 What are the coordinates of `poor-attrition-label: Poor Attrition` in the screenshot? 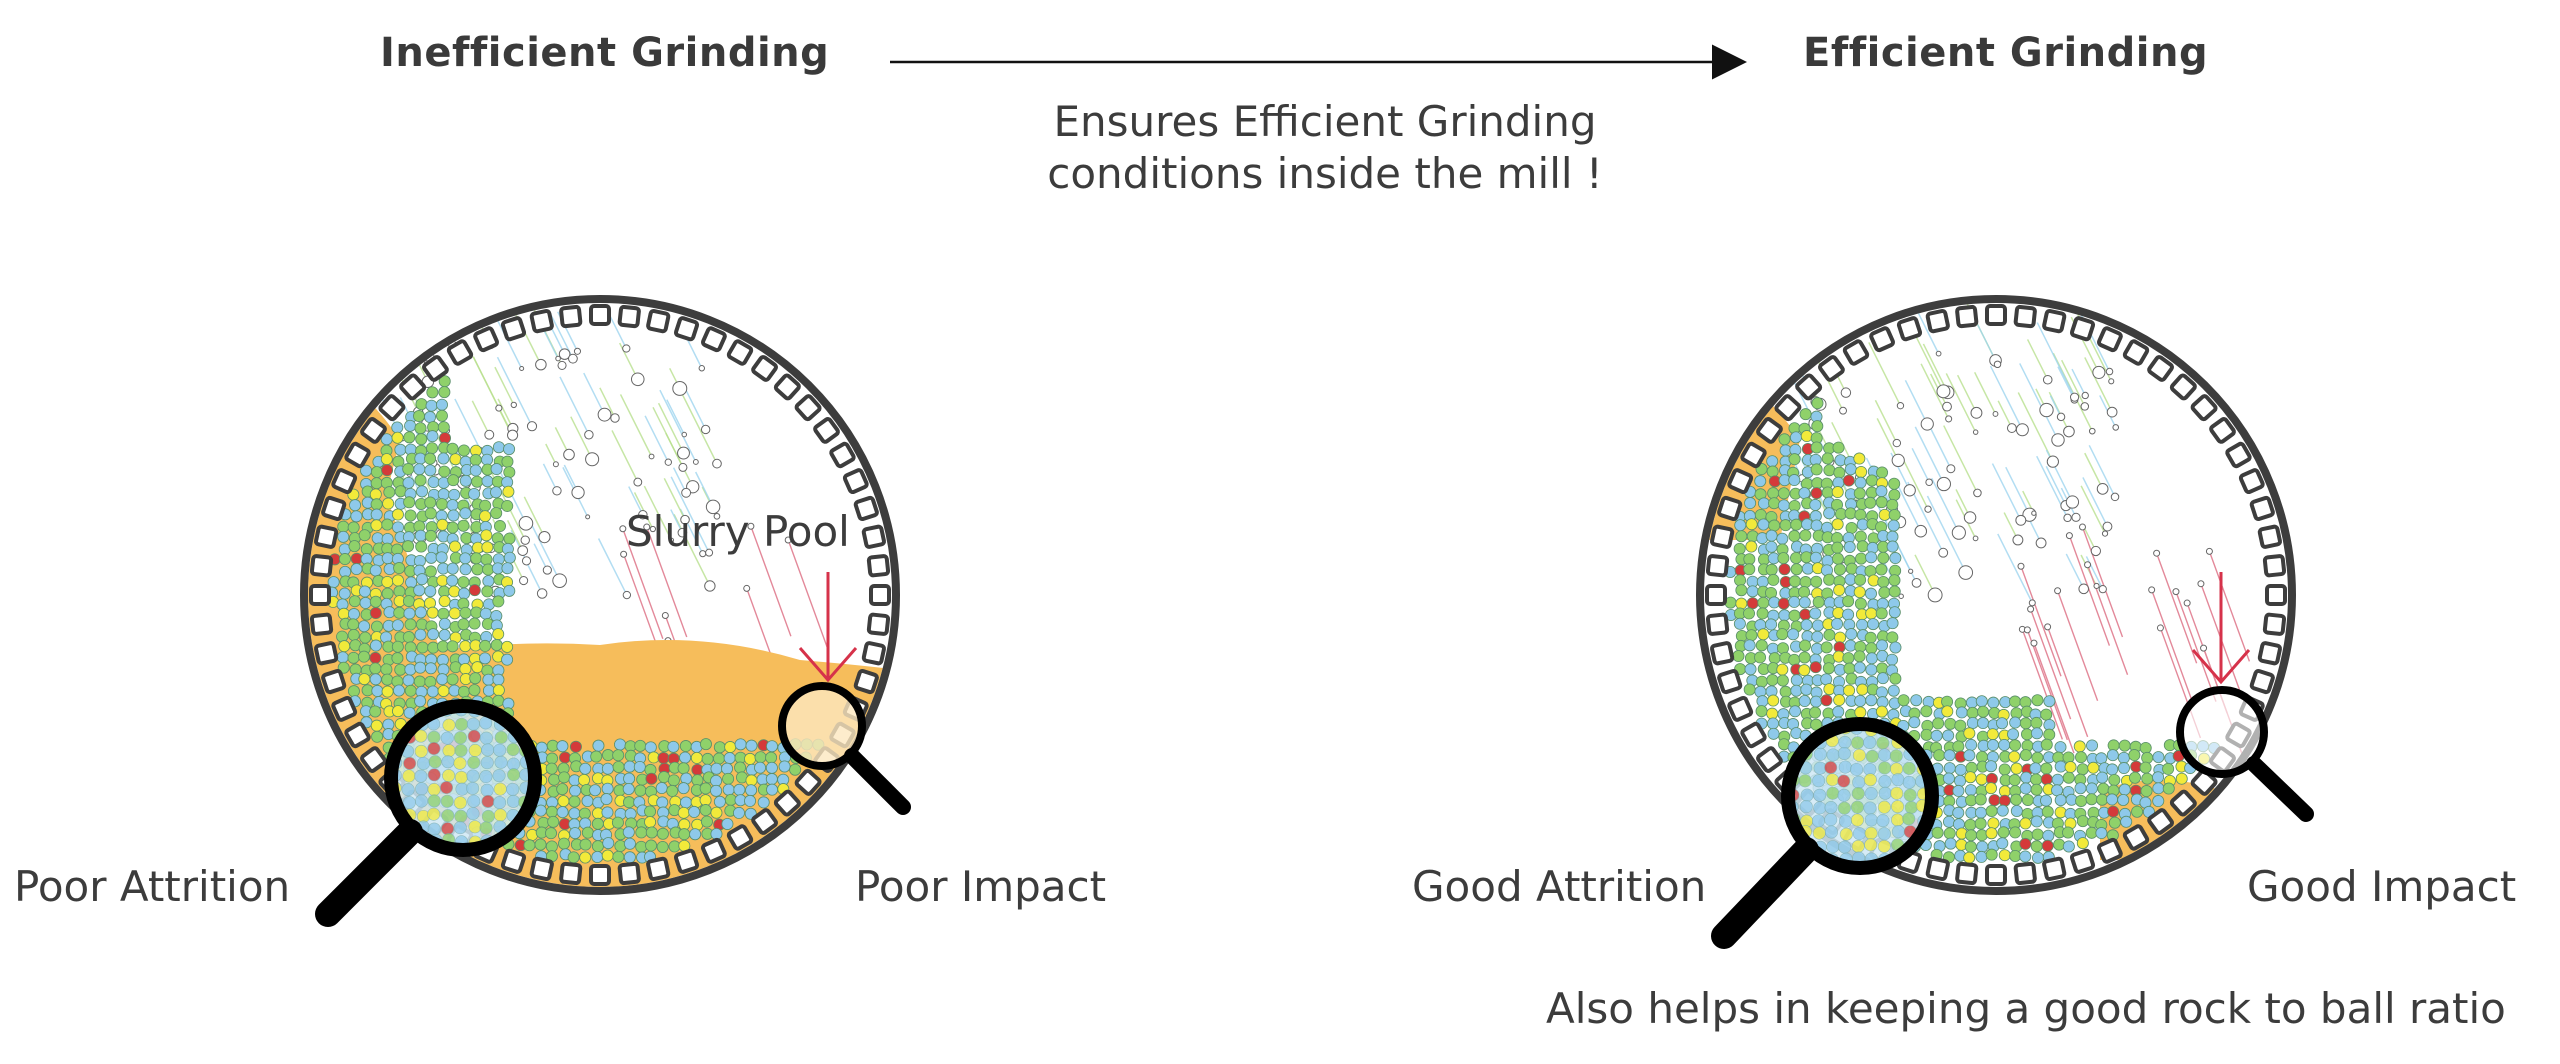 It's located at (152, 886).